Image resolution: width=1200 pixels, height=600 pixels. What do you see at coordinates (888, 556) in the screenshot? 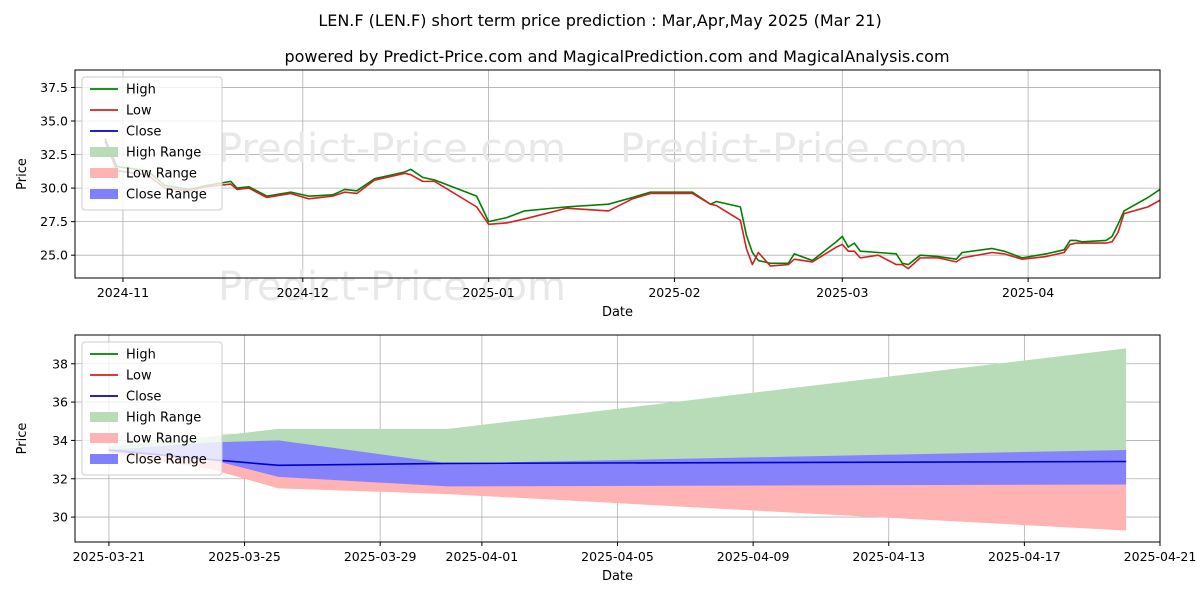
I see `x-tick-label: 2025-04-13` at bounding box center [888, 556].